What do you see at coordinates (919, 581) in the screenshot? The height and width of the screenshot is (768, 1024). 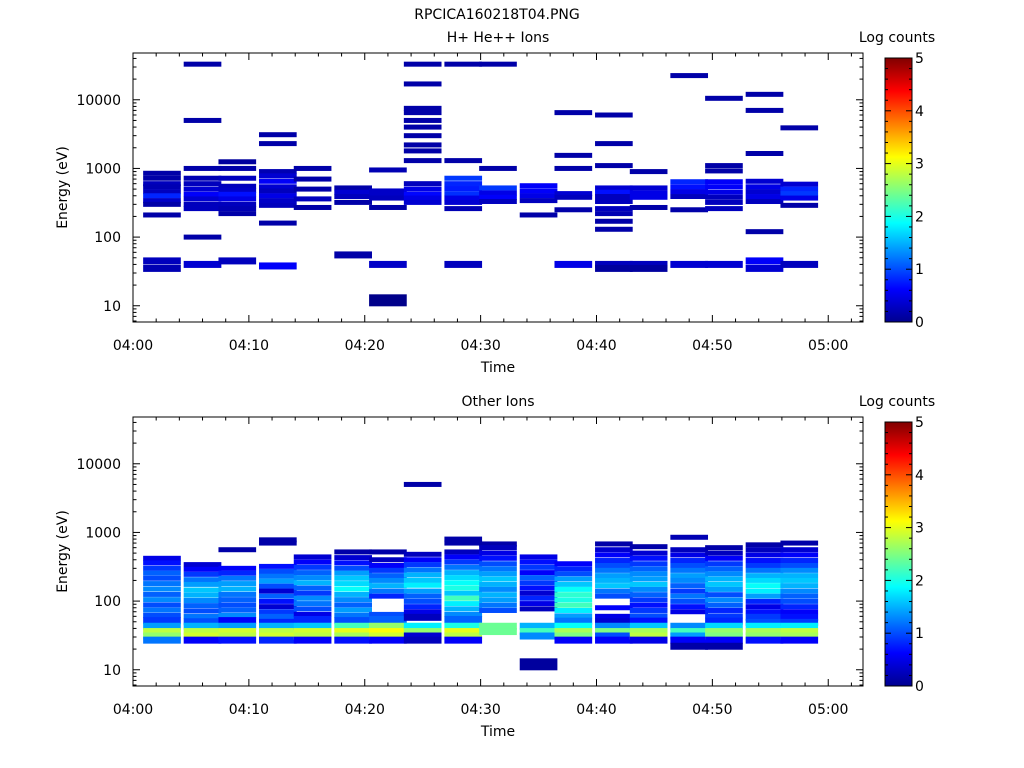 I see `colorbar-tick-label: 2` at bounding box center [919, 581].